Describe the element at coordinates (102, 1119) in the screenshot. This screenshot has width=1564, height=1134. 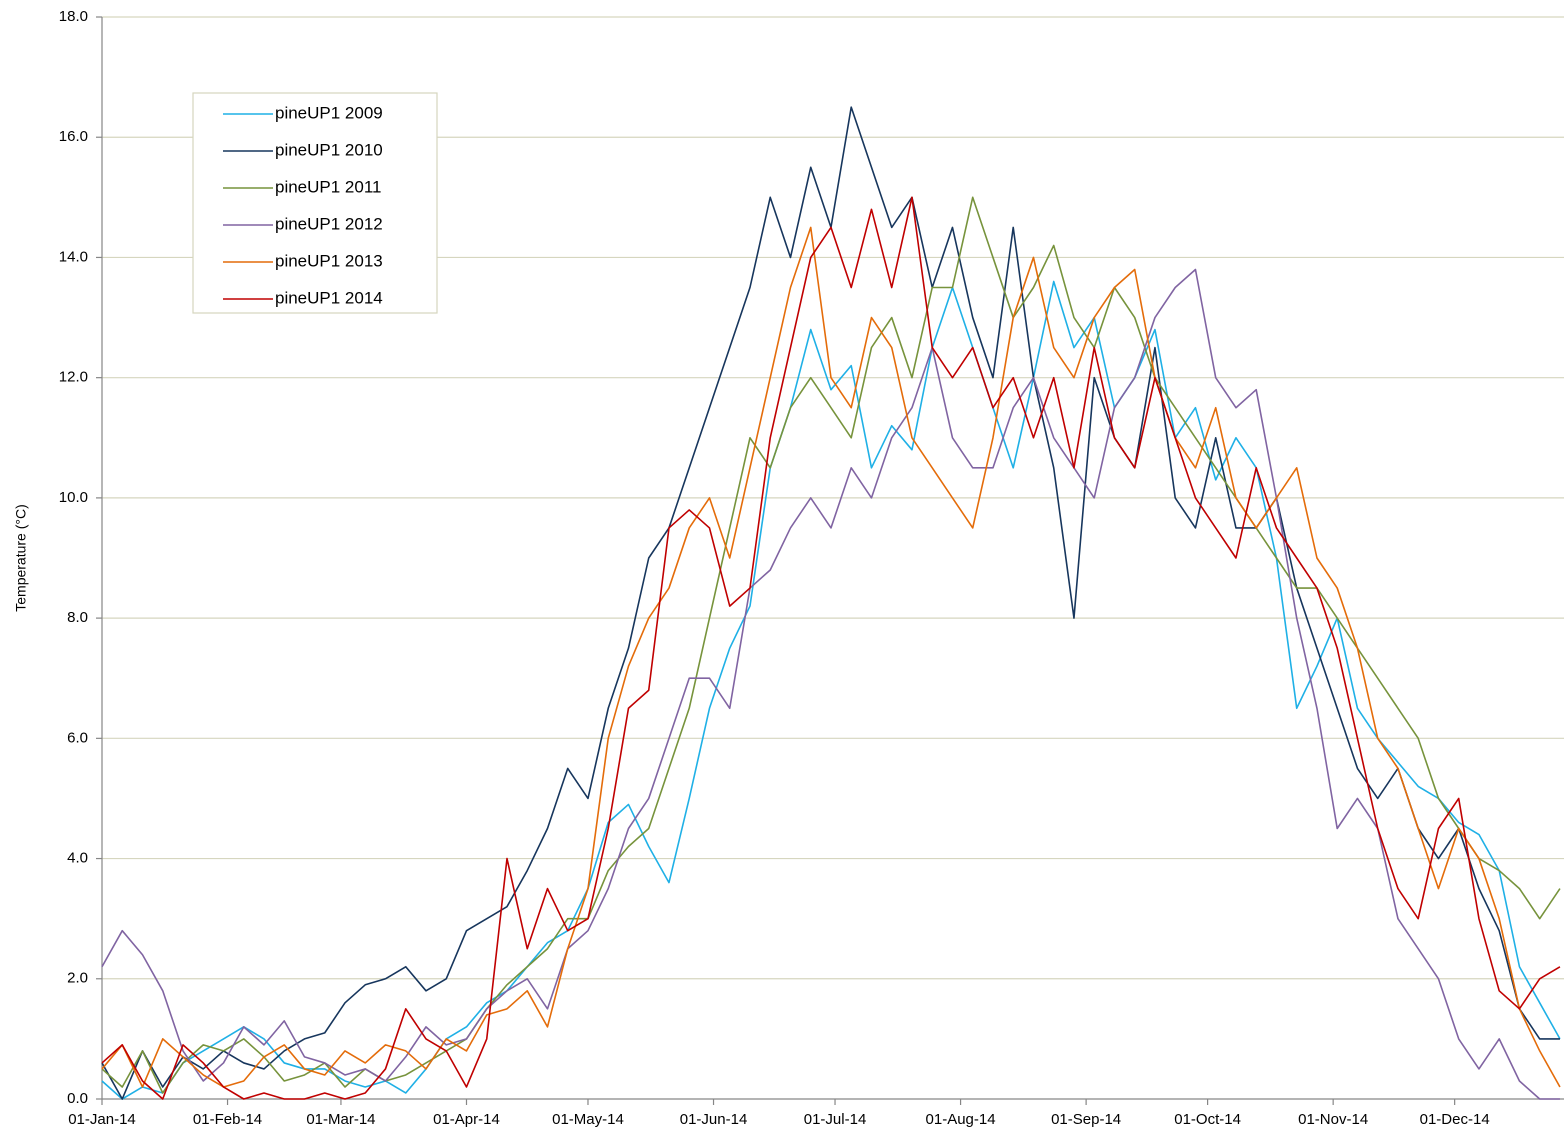
I see `x-tick-label: 01-Jan-14` at that location.